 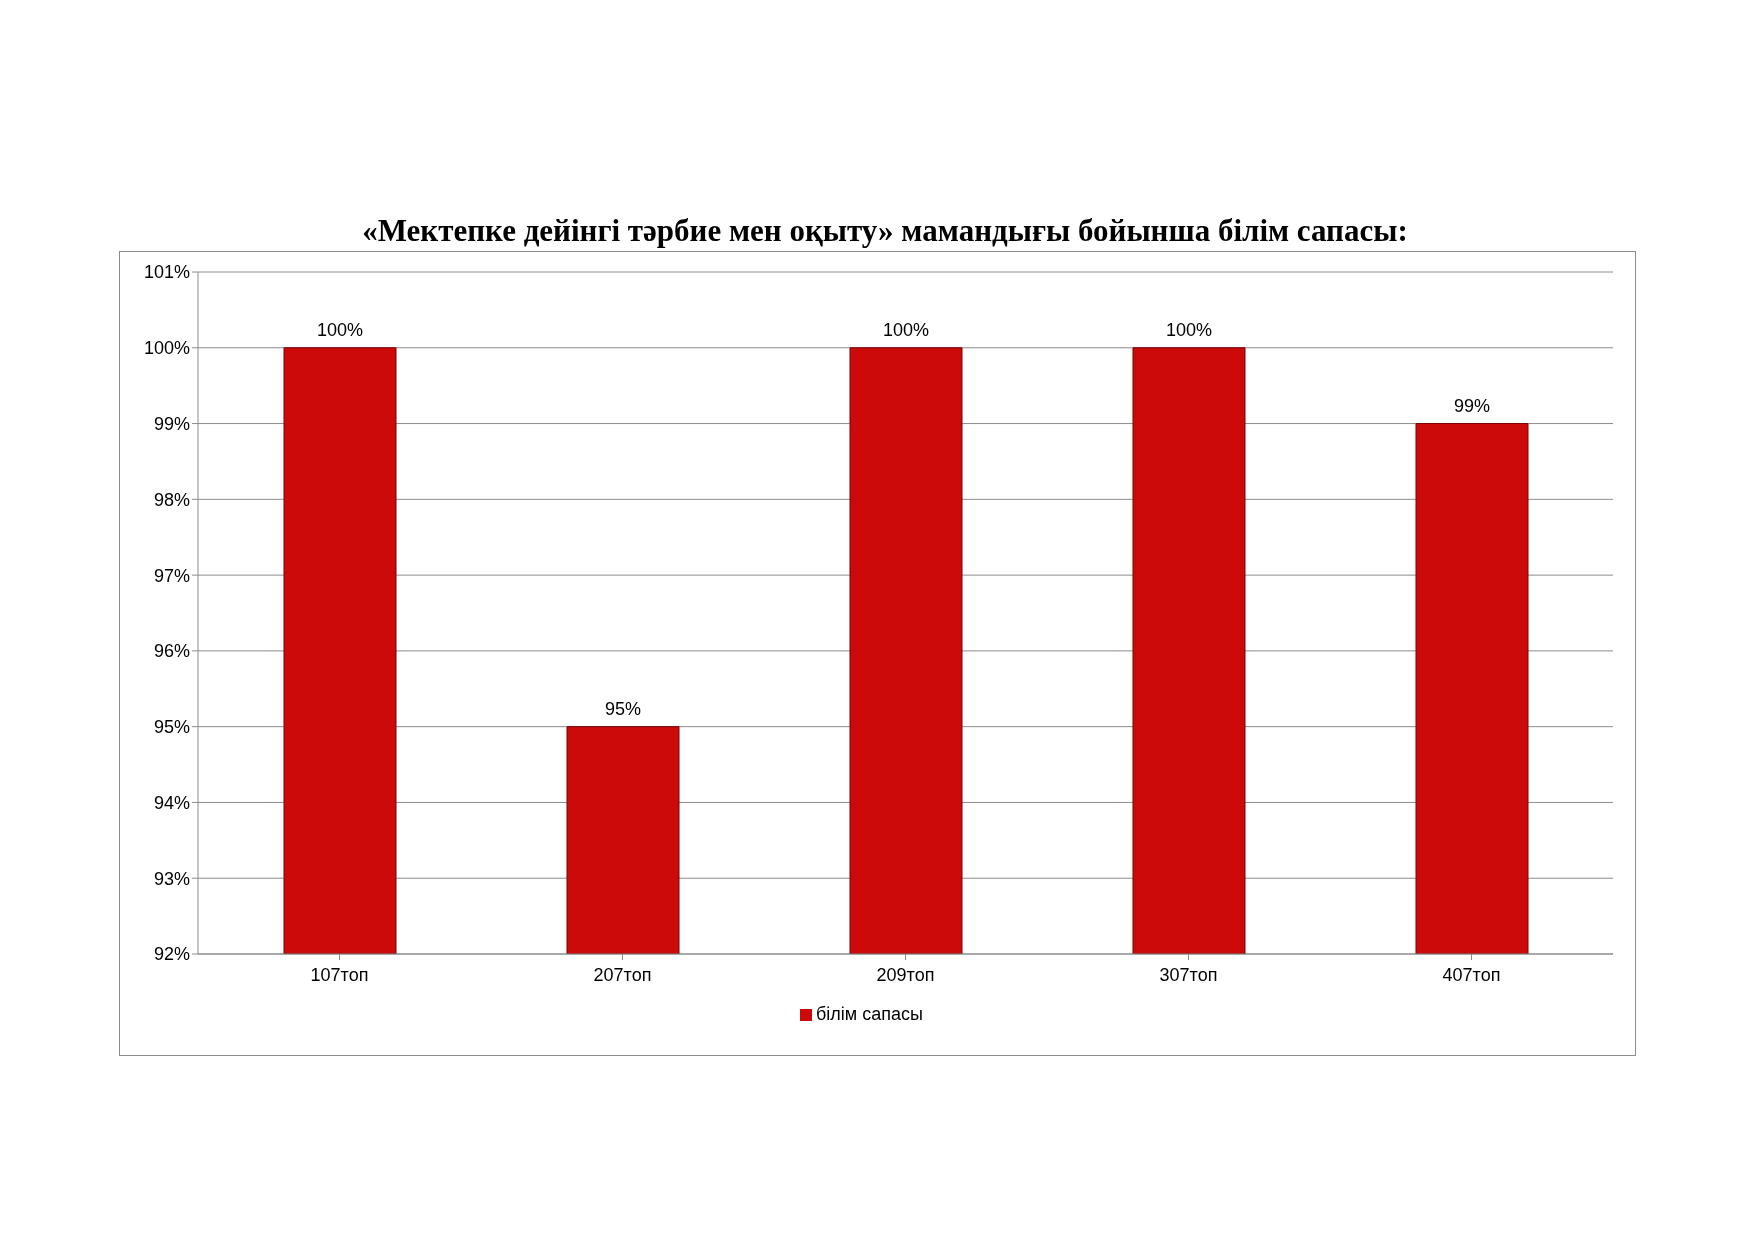 What do you see at coordinates (171, 651) in the screenshot?
I see `y-tick-label: 96%` at bounding box center [171, 651].